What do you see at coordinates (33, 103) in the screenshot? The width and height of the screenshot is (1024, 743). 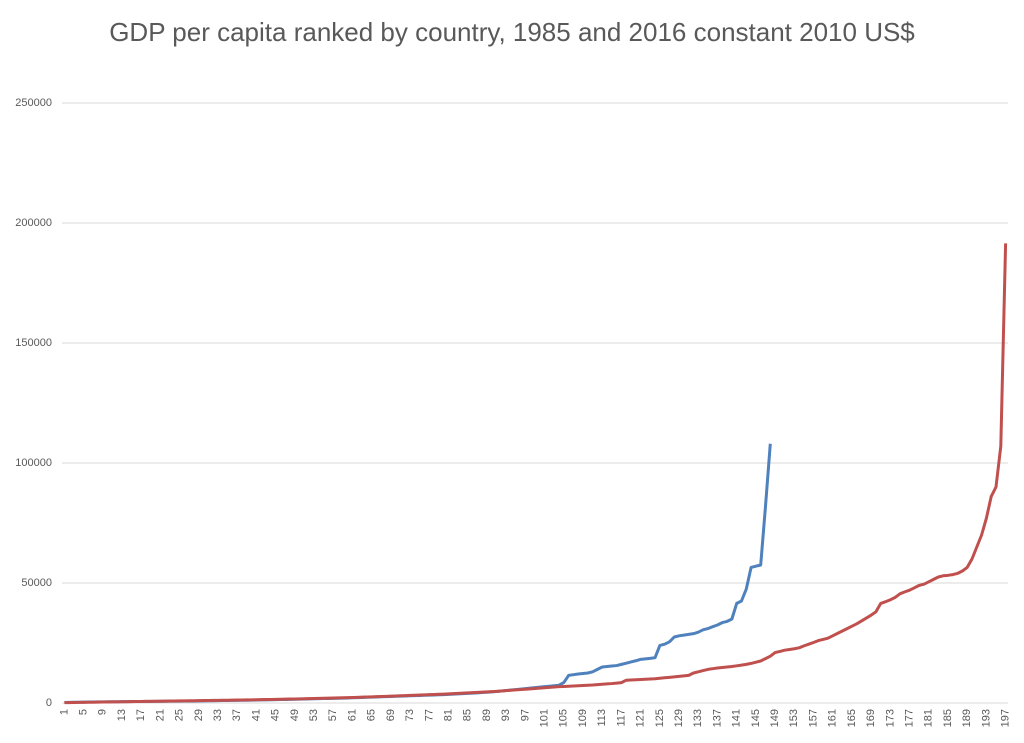 I see `y-tick-label: 250000` at bounding box center [33, 103].